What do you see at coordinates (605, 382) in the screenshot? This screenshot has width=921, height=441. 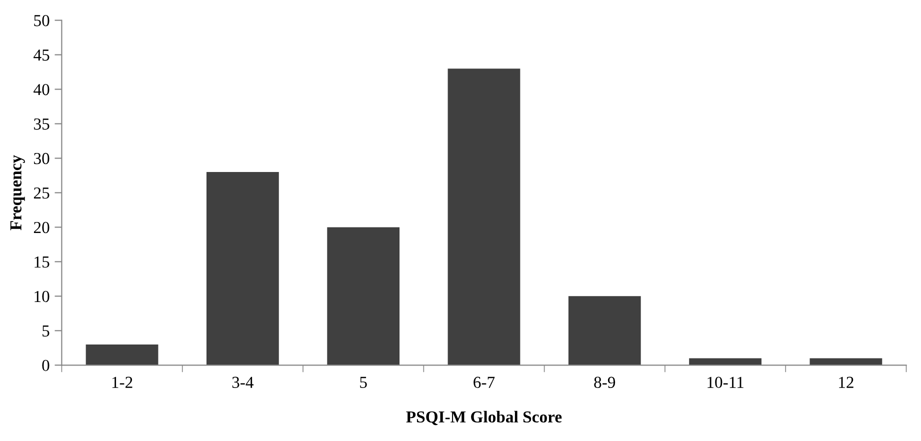 I see `x-tick-label: 8-9` at bounding box center [605, 382].